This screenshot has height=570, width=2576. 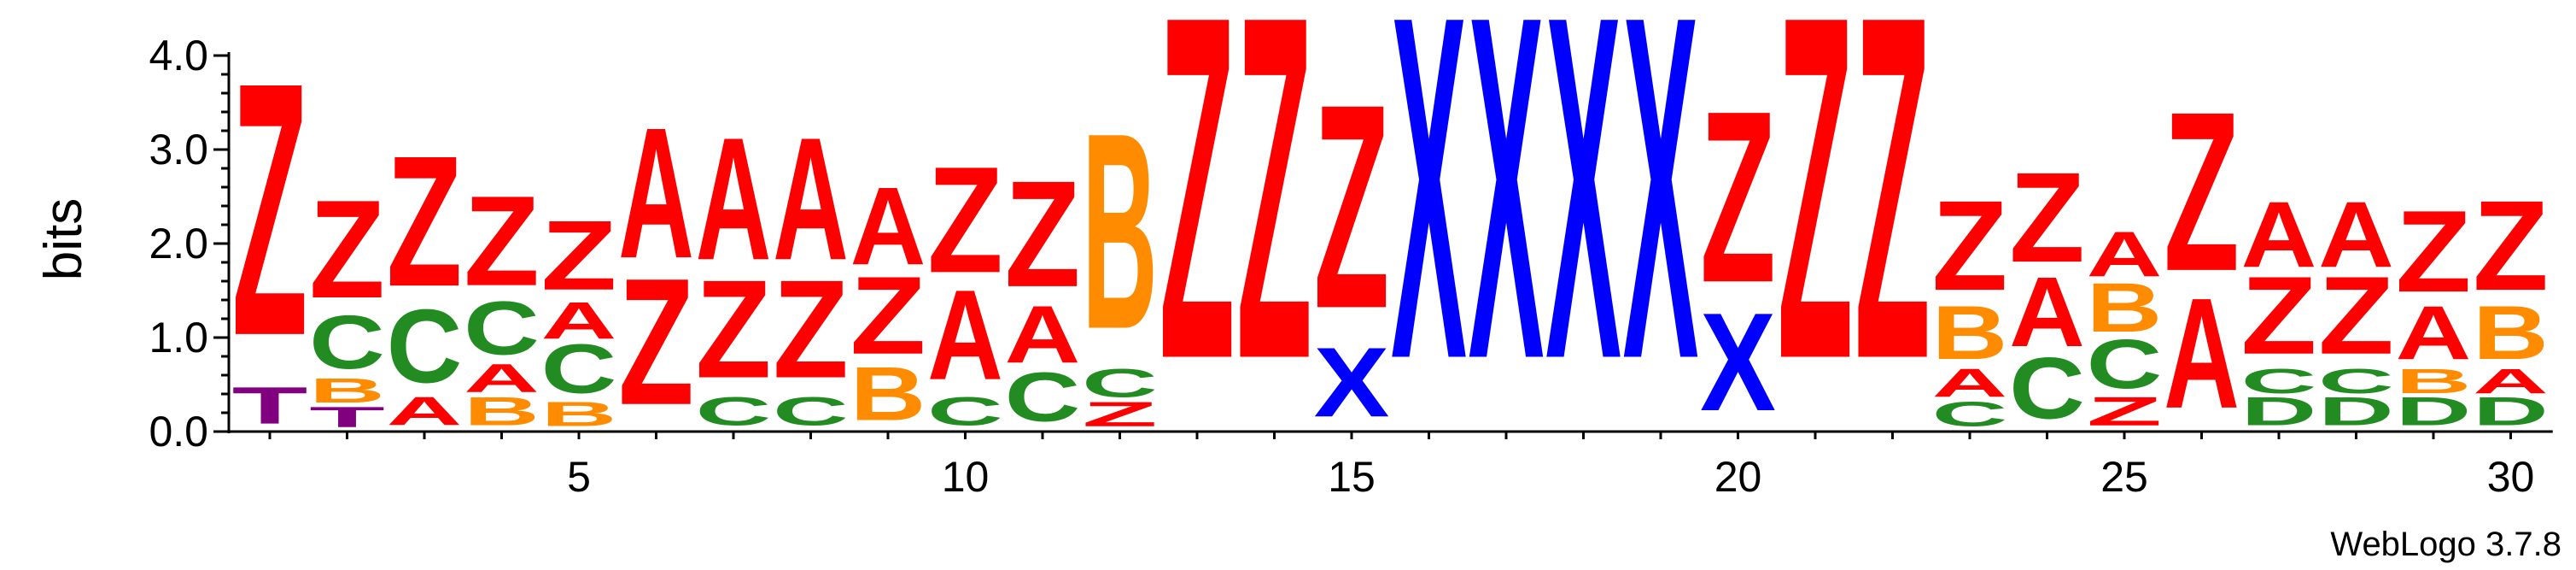 What do you see at coordinates (2511, 477) in the screenshot?
I see `x-tick-label: 30` at bounding box center [2511, 477].